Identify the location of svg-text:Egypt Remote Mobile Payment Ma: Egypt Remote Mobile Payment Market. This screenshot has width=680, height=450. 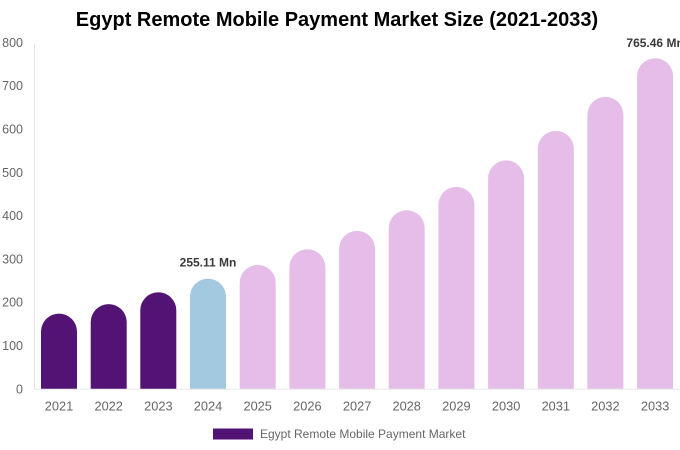
(363, 434).